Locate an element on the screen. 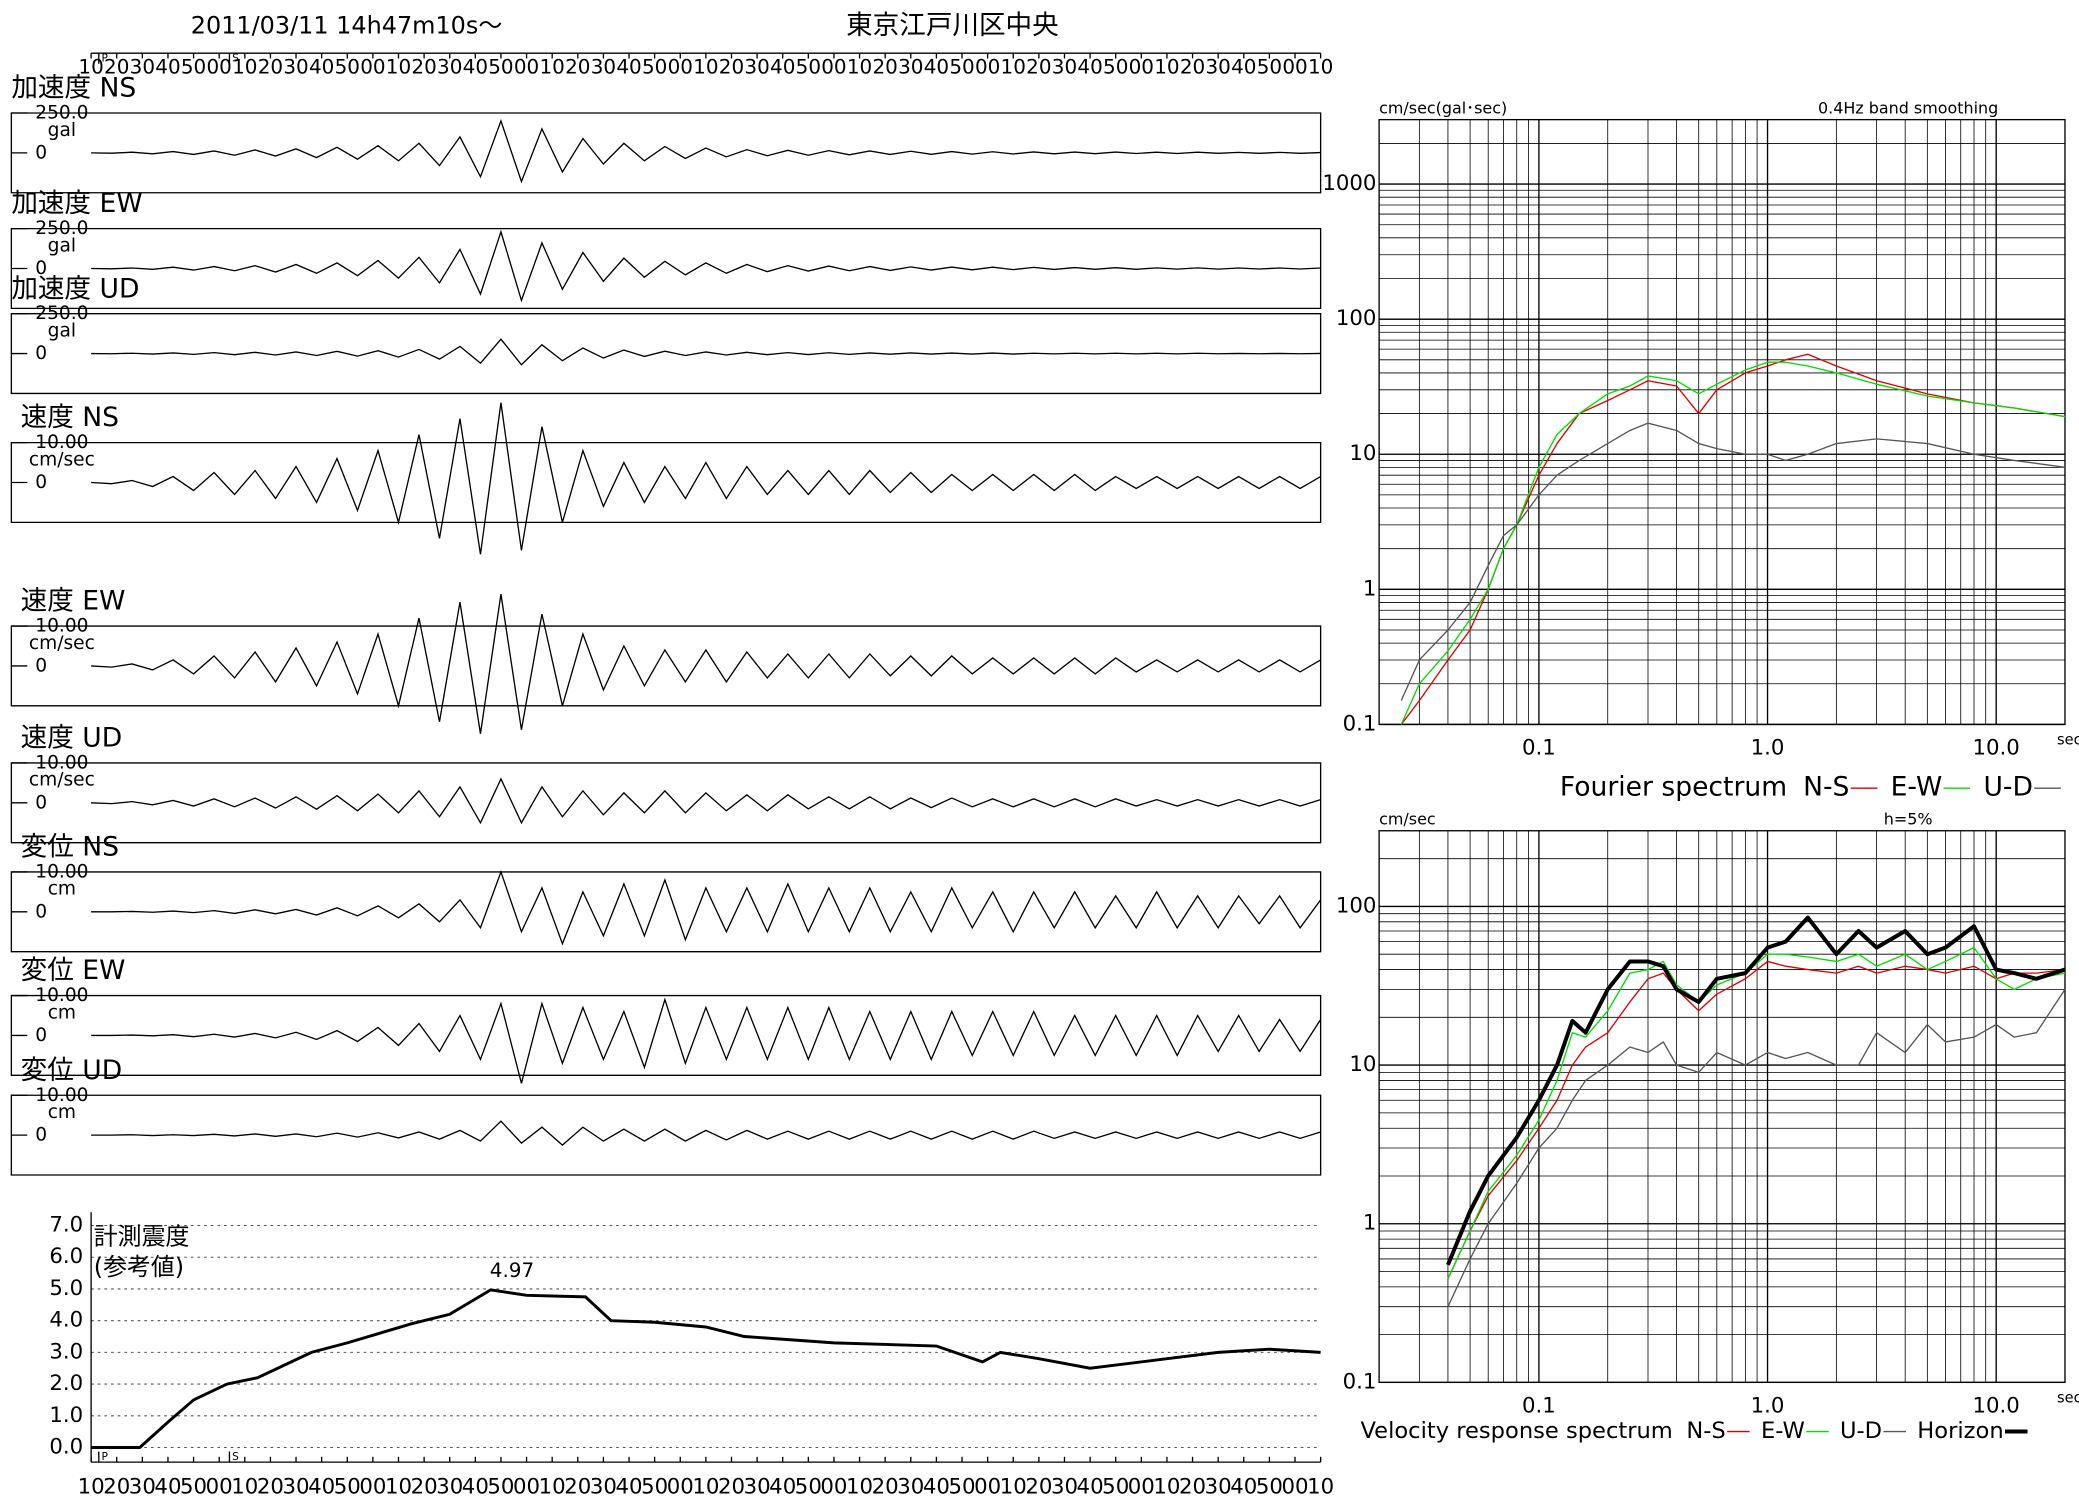  y-axis-label: cm/sec is located at coordinates (1407, 819).